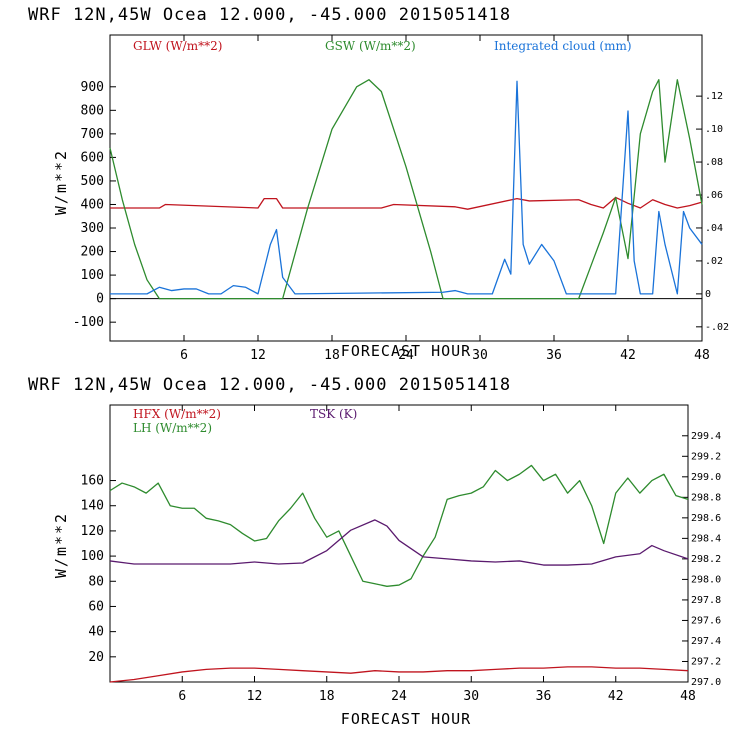 Image resolution: width=740 pixels, height=740 pixels. I want to click on panel1-legend-glw: GLW (W/m**2), so click(177, 46).